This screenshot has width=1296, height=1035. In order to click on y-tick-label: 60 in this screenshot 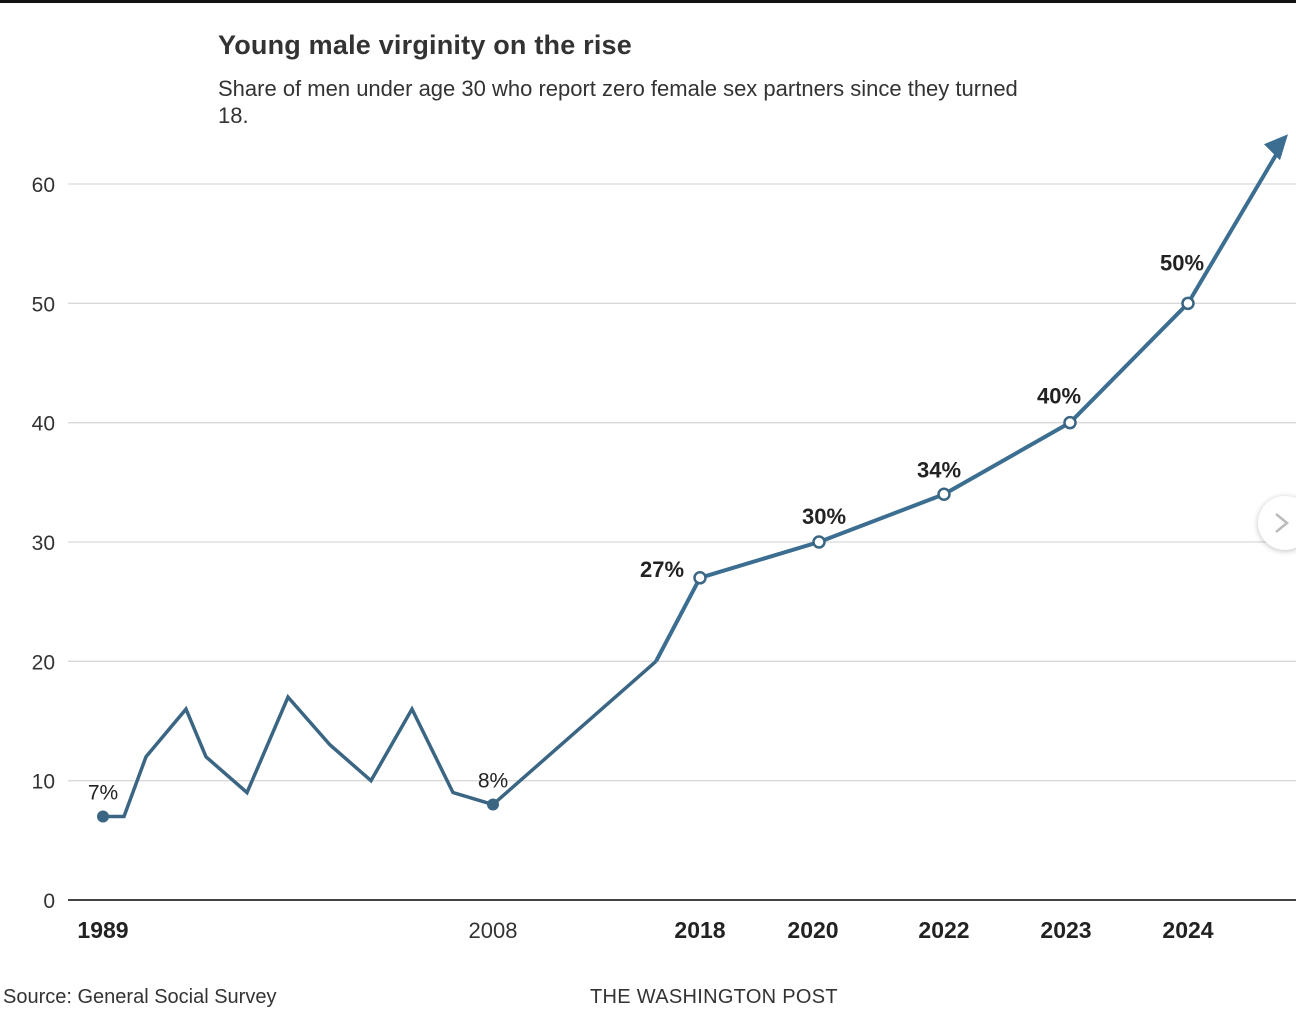, I will do `click(43, 185)`.